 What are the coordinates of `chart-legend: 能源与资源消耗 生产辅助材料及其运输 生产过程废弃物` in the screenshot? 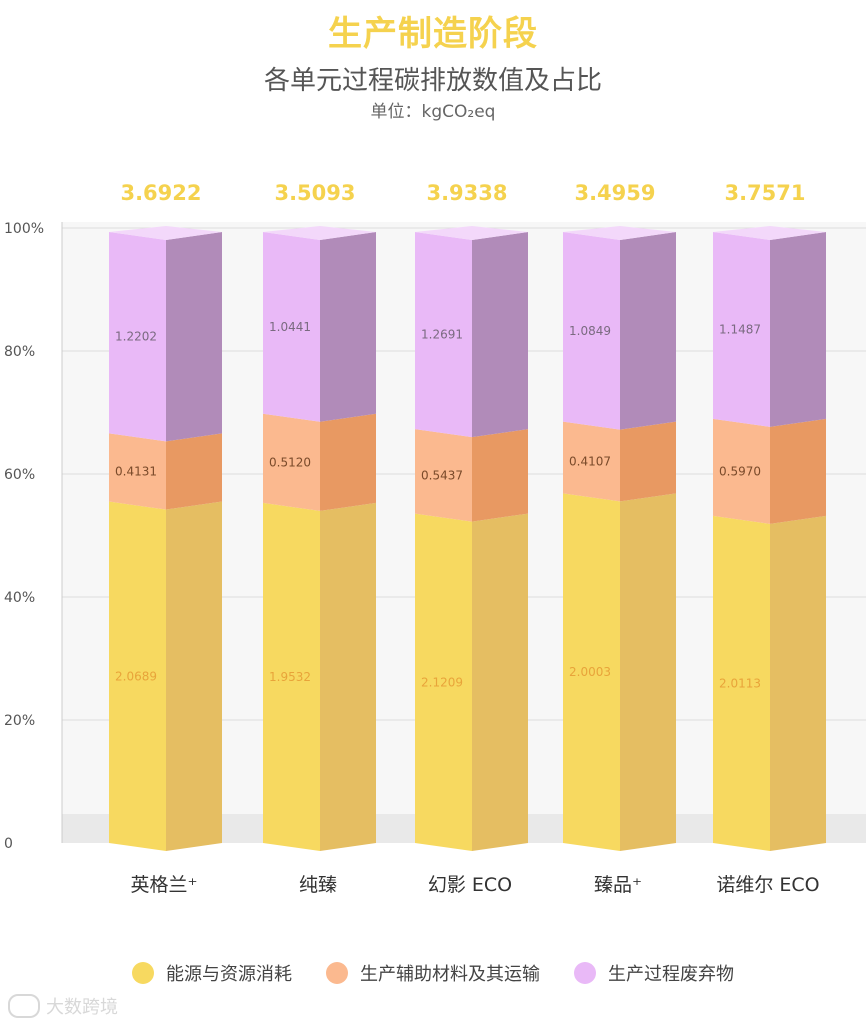 It's located at (433, 973).